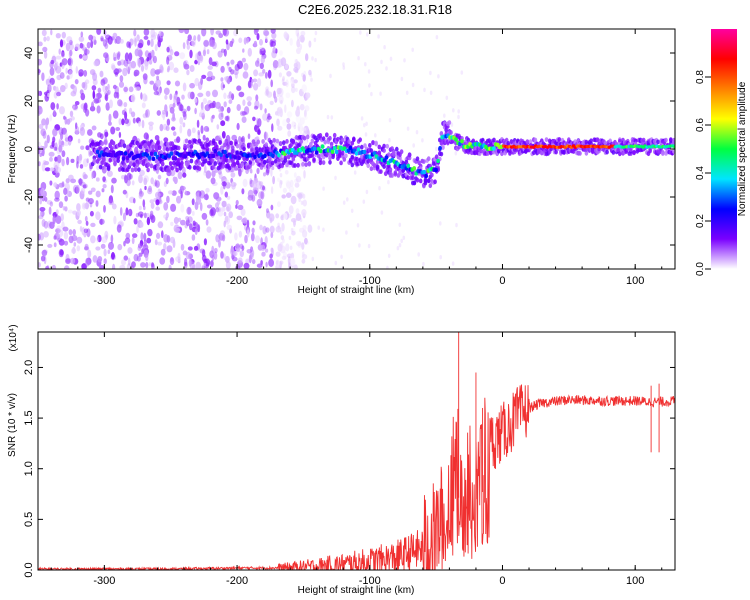 This screenshot has height=600, width=750. Describe the element at coordinates (29, 569) in the screenshot. I see `y-tick-label: 0.0` at that location.